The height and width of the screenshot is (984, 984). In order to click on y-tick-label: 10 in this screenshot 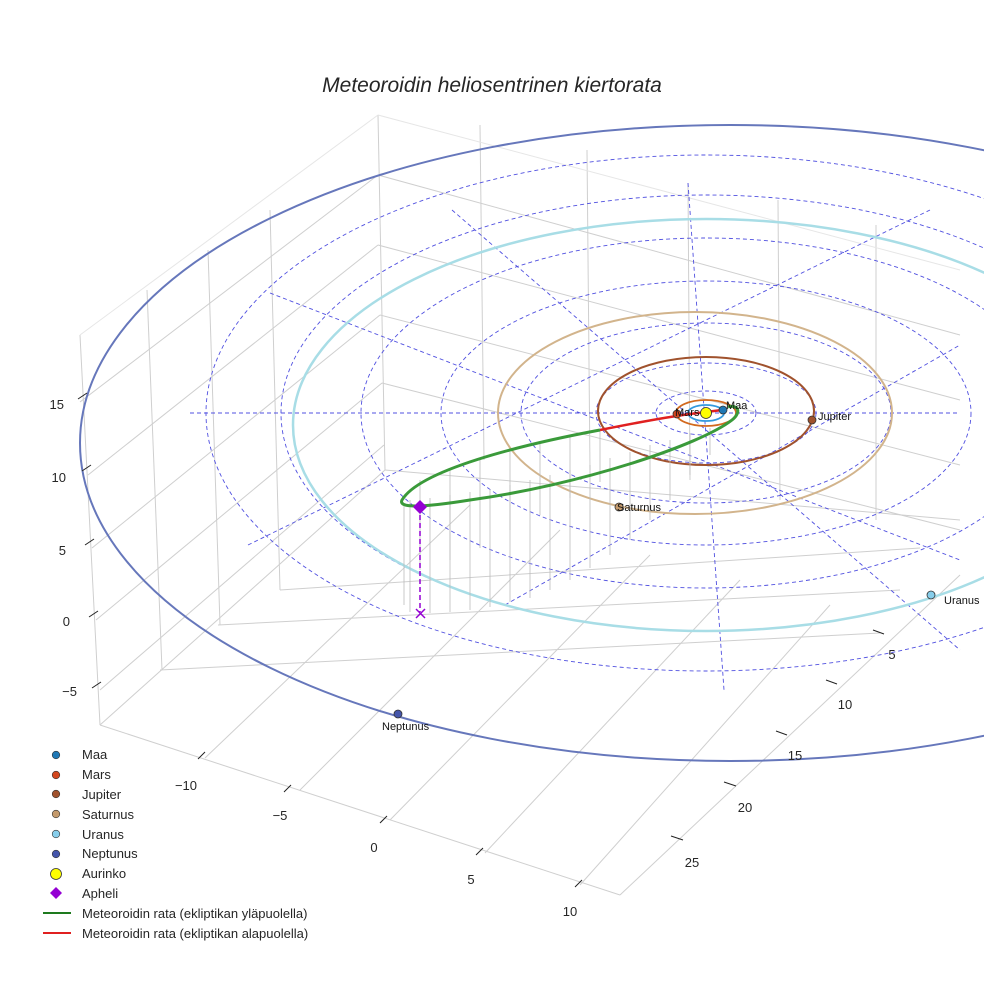, I will do `click(845, 704)`.